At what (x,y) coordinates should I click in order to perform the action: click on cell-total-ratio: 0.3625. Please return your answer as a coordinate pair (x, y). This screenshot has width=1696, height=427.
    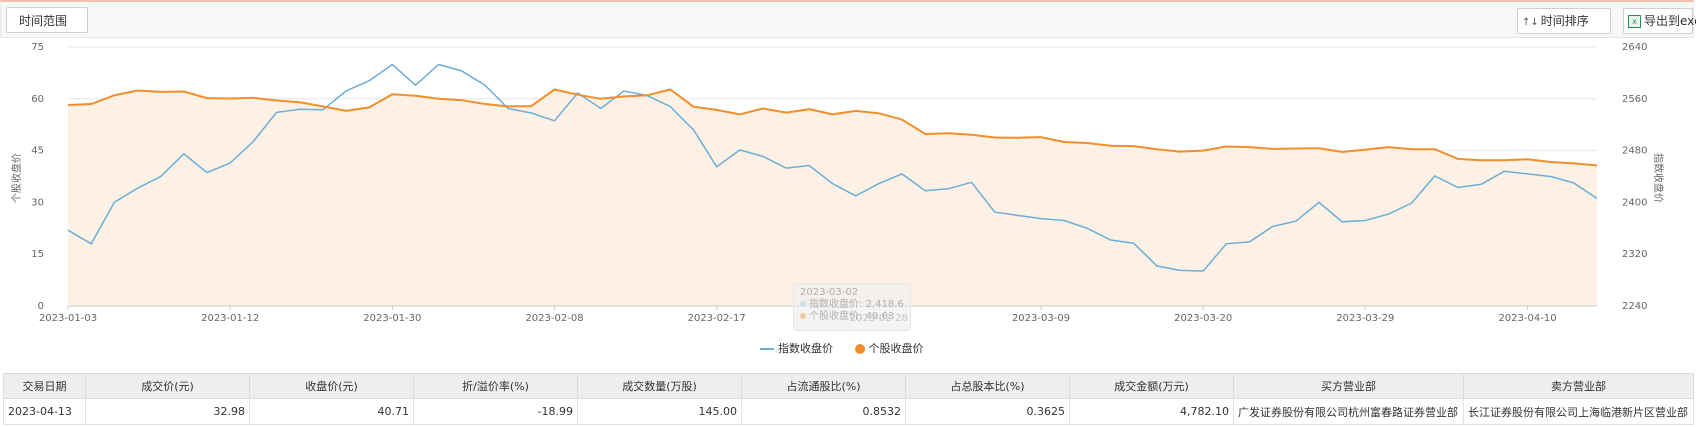
    Looking at the image, I should click on (987, 411).